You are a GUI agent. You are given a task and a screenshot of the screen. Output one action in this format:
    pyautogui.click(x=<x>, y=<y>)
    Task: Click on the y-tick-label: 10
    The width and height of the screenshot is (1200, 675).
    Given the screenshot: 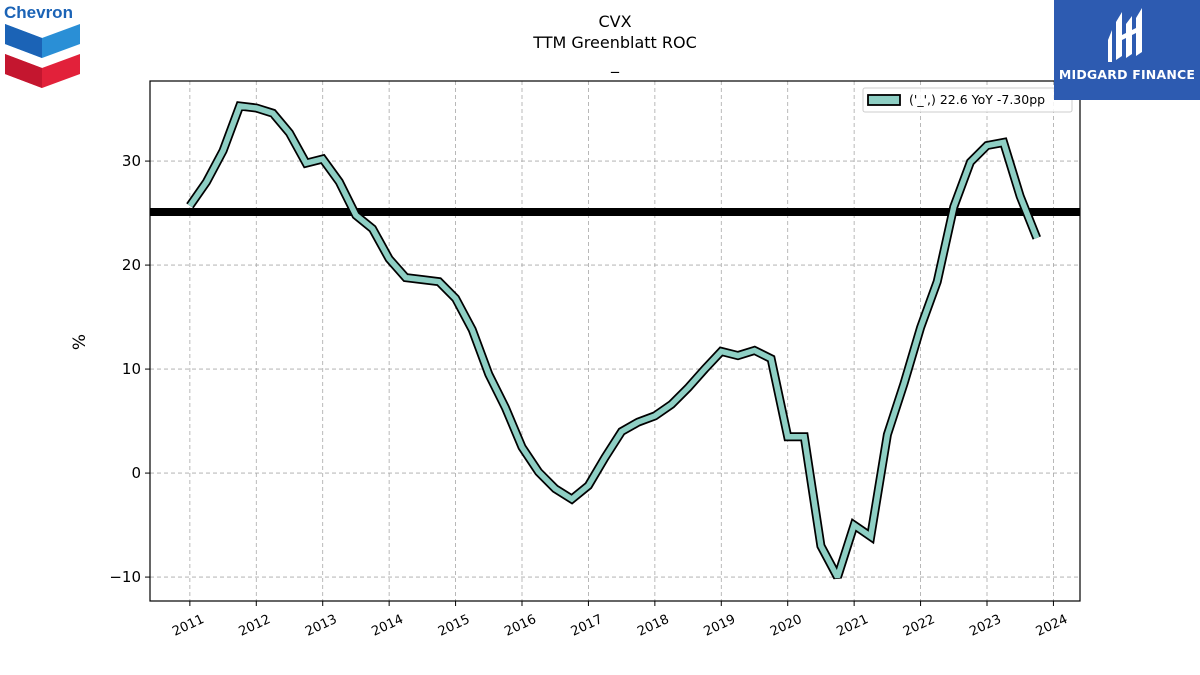 What is the action you would take?
    pyautogui.click(x=131, y=369)
    